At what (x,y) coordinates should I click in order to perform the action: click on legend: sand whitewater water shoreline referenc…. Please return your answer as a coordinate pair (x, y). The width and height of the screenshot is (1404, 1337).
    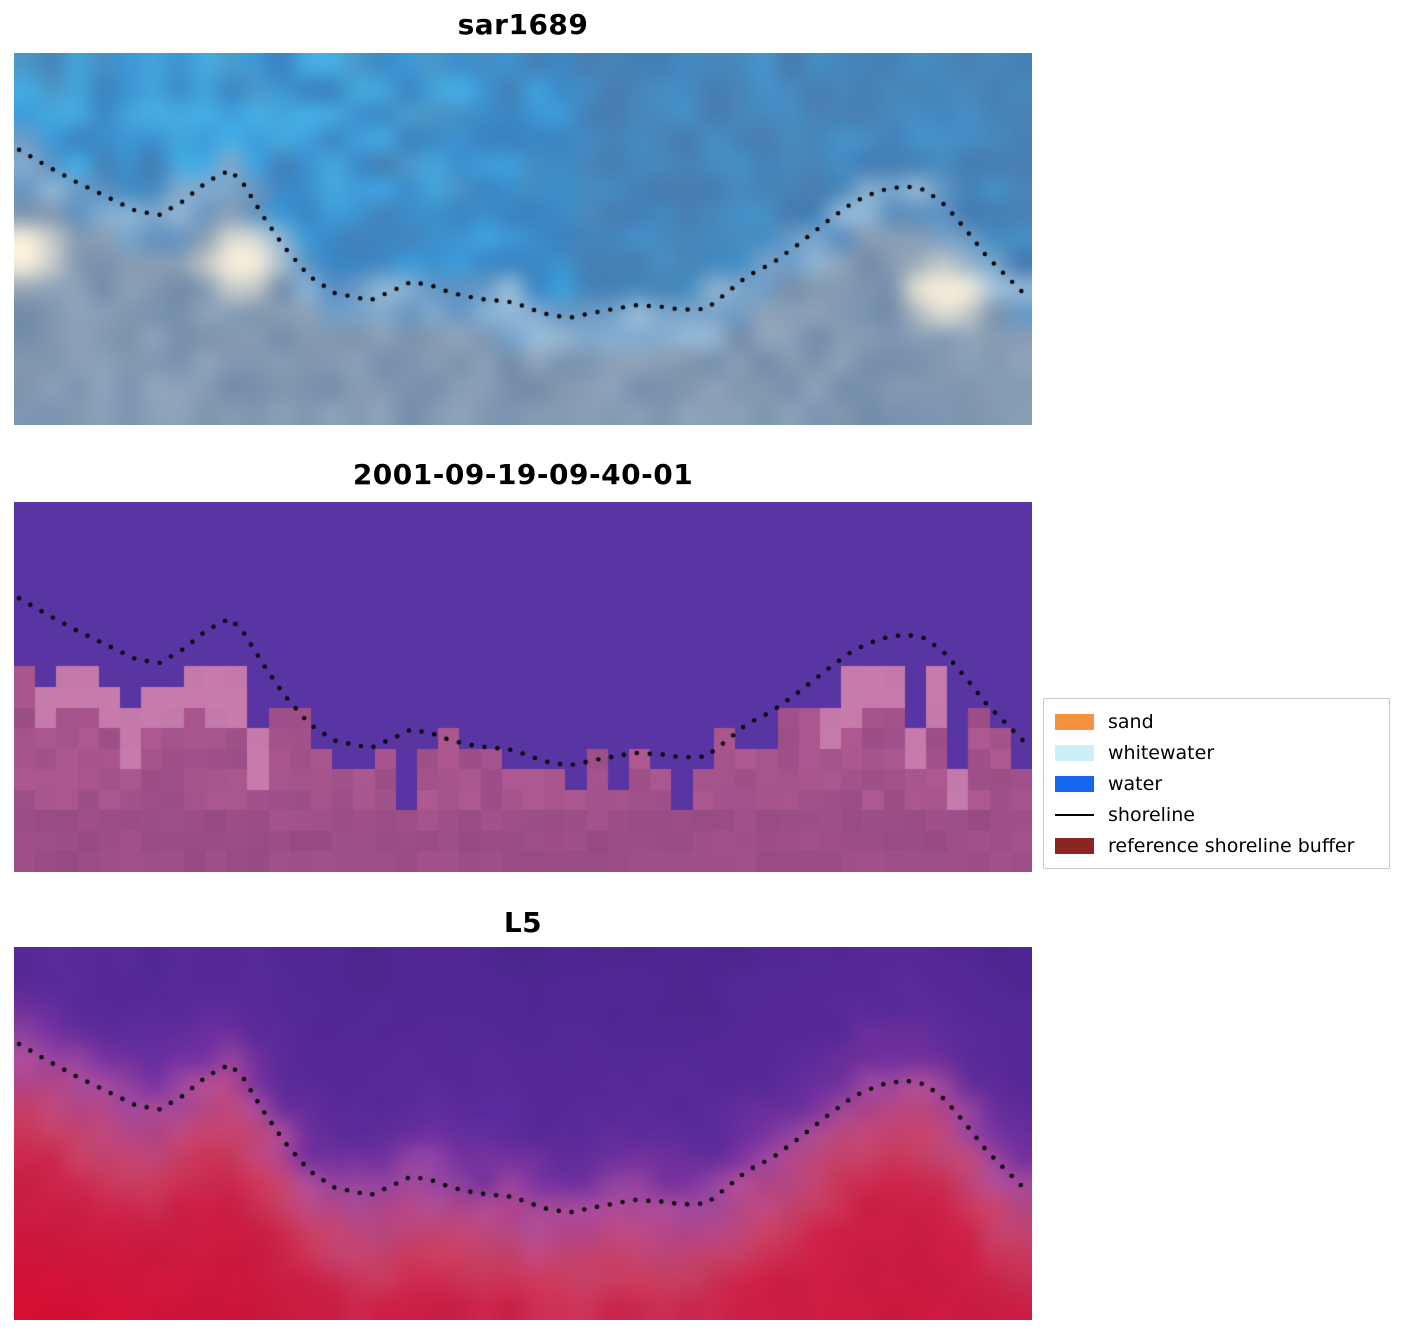
    Looking at the image, I should click on (1216, 783).